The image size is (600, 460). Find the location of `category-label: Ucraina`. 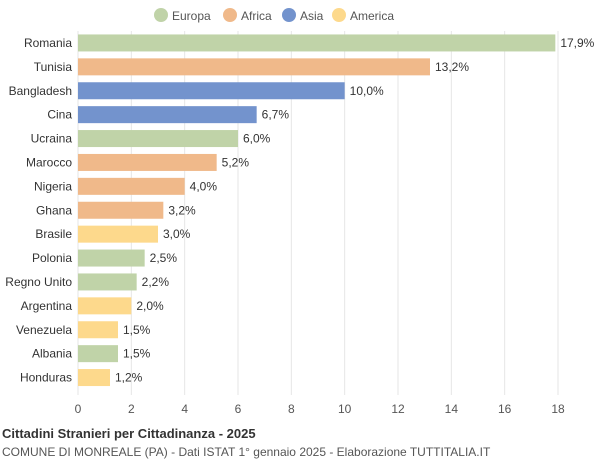

category-label: Ucraina is located at coordinates (52, 139).